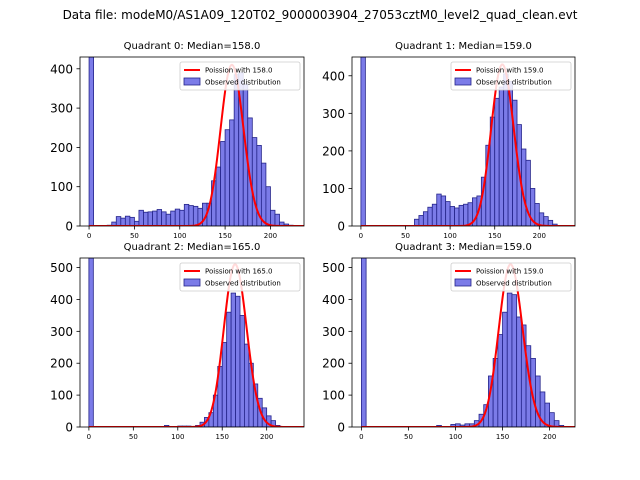 The height and width of the screenshot is (480, 640). What do you see at coordinates (243, 83) in the screenshot?
I see `legend-observed-label: Observed distribution` at bounding box center [243, 83].